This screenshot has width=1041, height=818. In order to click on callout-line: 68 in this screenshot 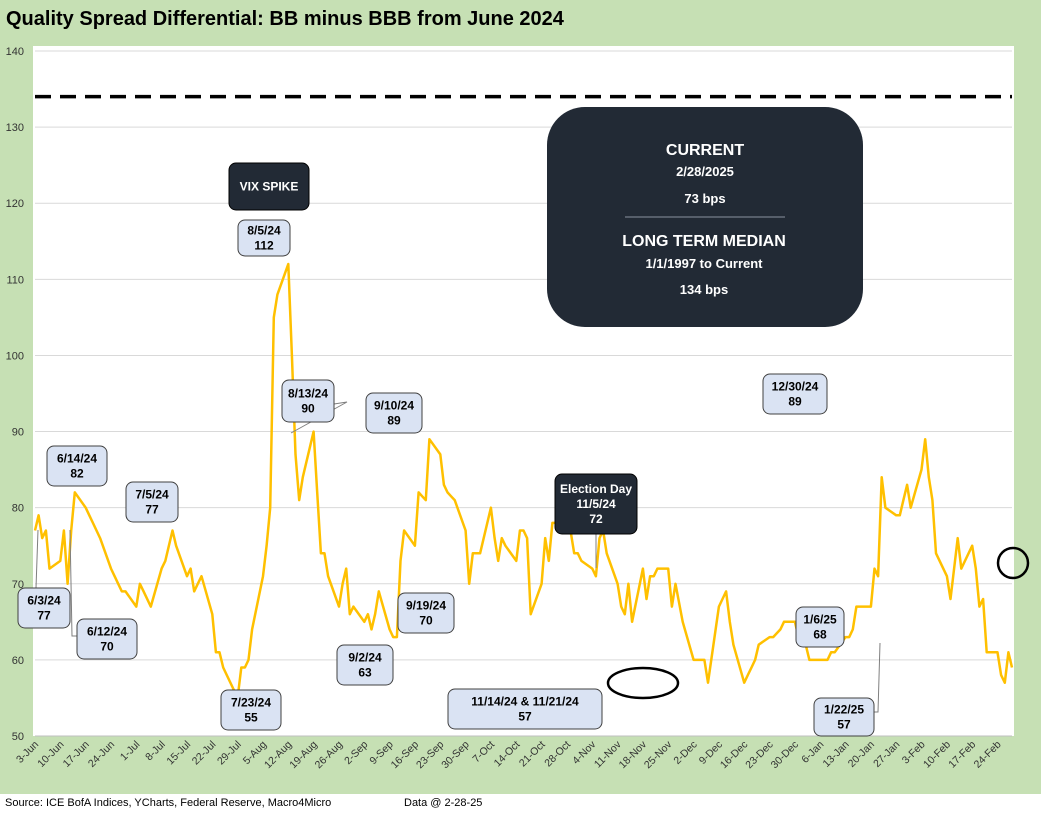, I will do `click(820, 635)`.